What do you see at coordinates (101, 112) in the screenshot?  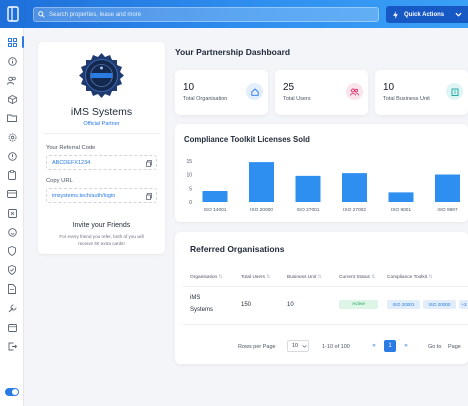 I see `company-name: iMS Systems` at bounding box center [101, 112].